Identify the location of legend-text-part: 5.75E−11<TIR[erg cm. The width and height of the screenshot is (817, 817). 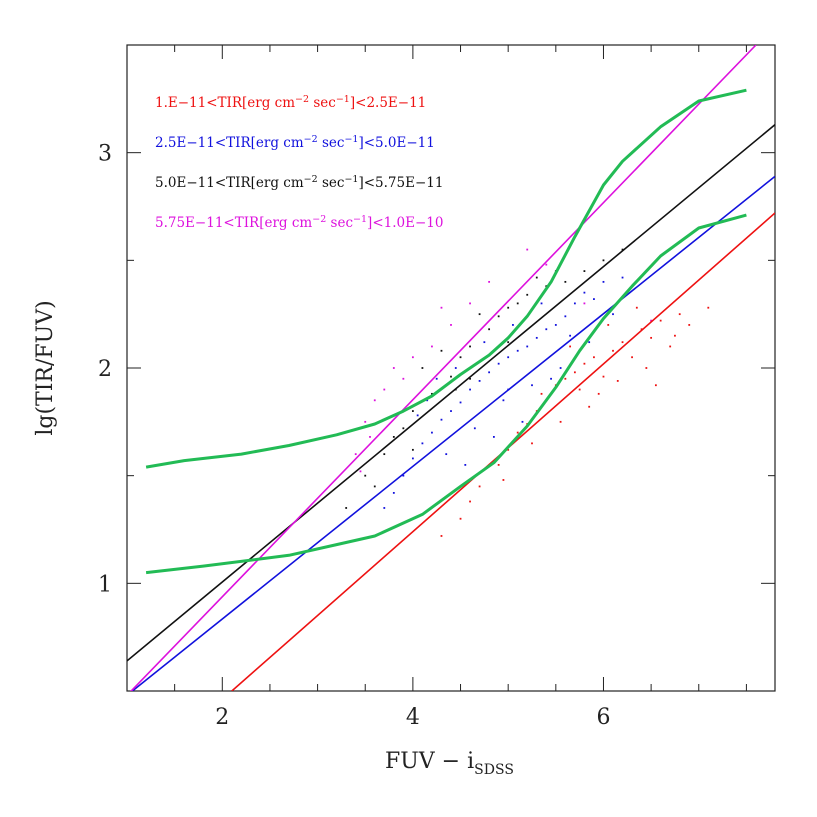
(233, 223).